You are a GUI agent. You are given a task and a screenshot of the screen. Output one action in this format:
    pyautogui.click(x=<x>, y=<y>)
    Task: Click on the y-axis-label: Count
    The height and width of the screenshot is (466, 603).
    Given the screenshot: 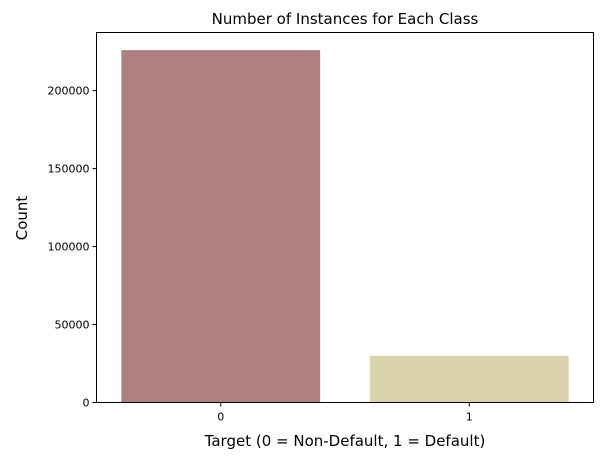 What is the action you would take?
    pyautogui.click(x=22, y=218)
    